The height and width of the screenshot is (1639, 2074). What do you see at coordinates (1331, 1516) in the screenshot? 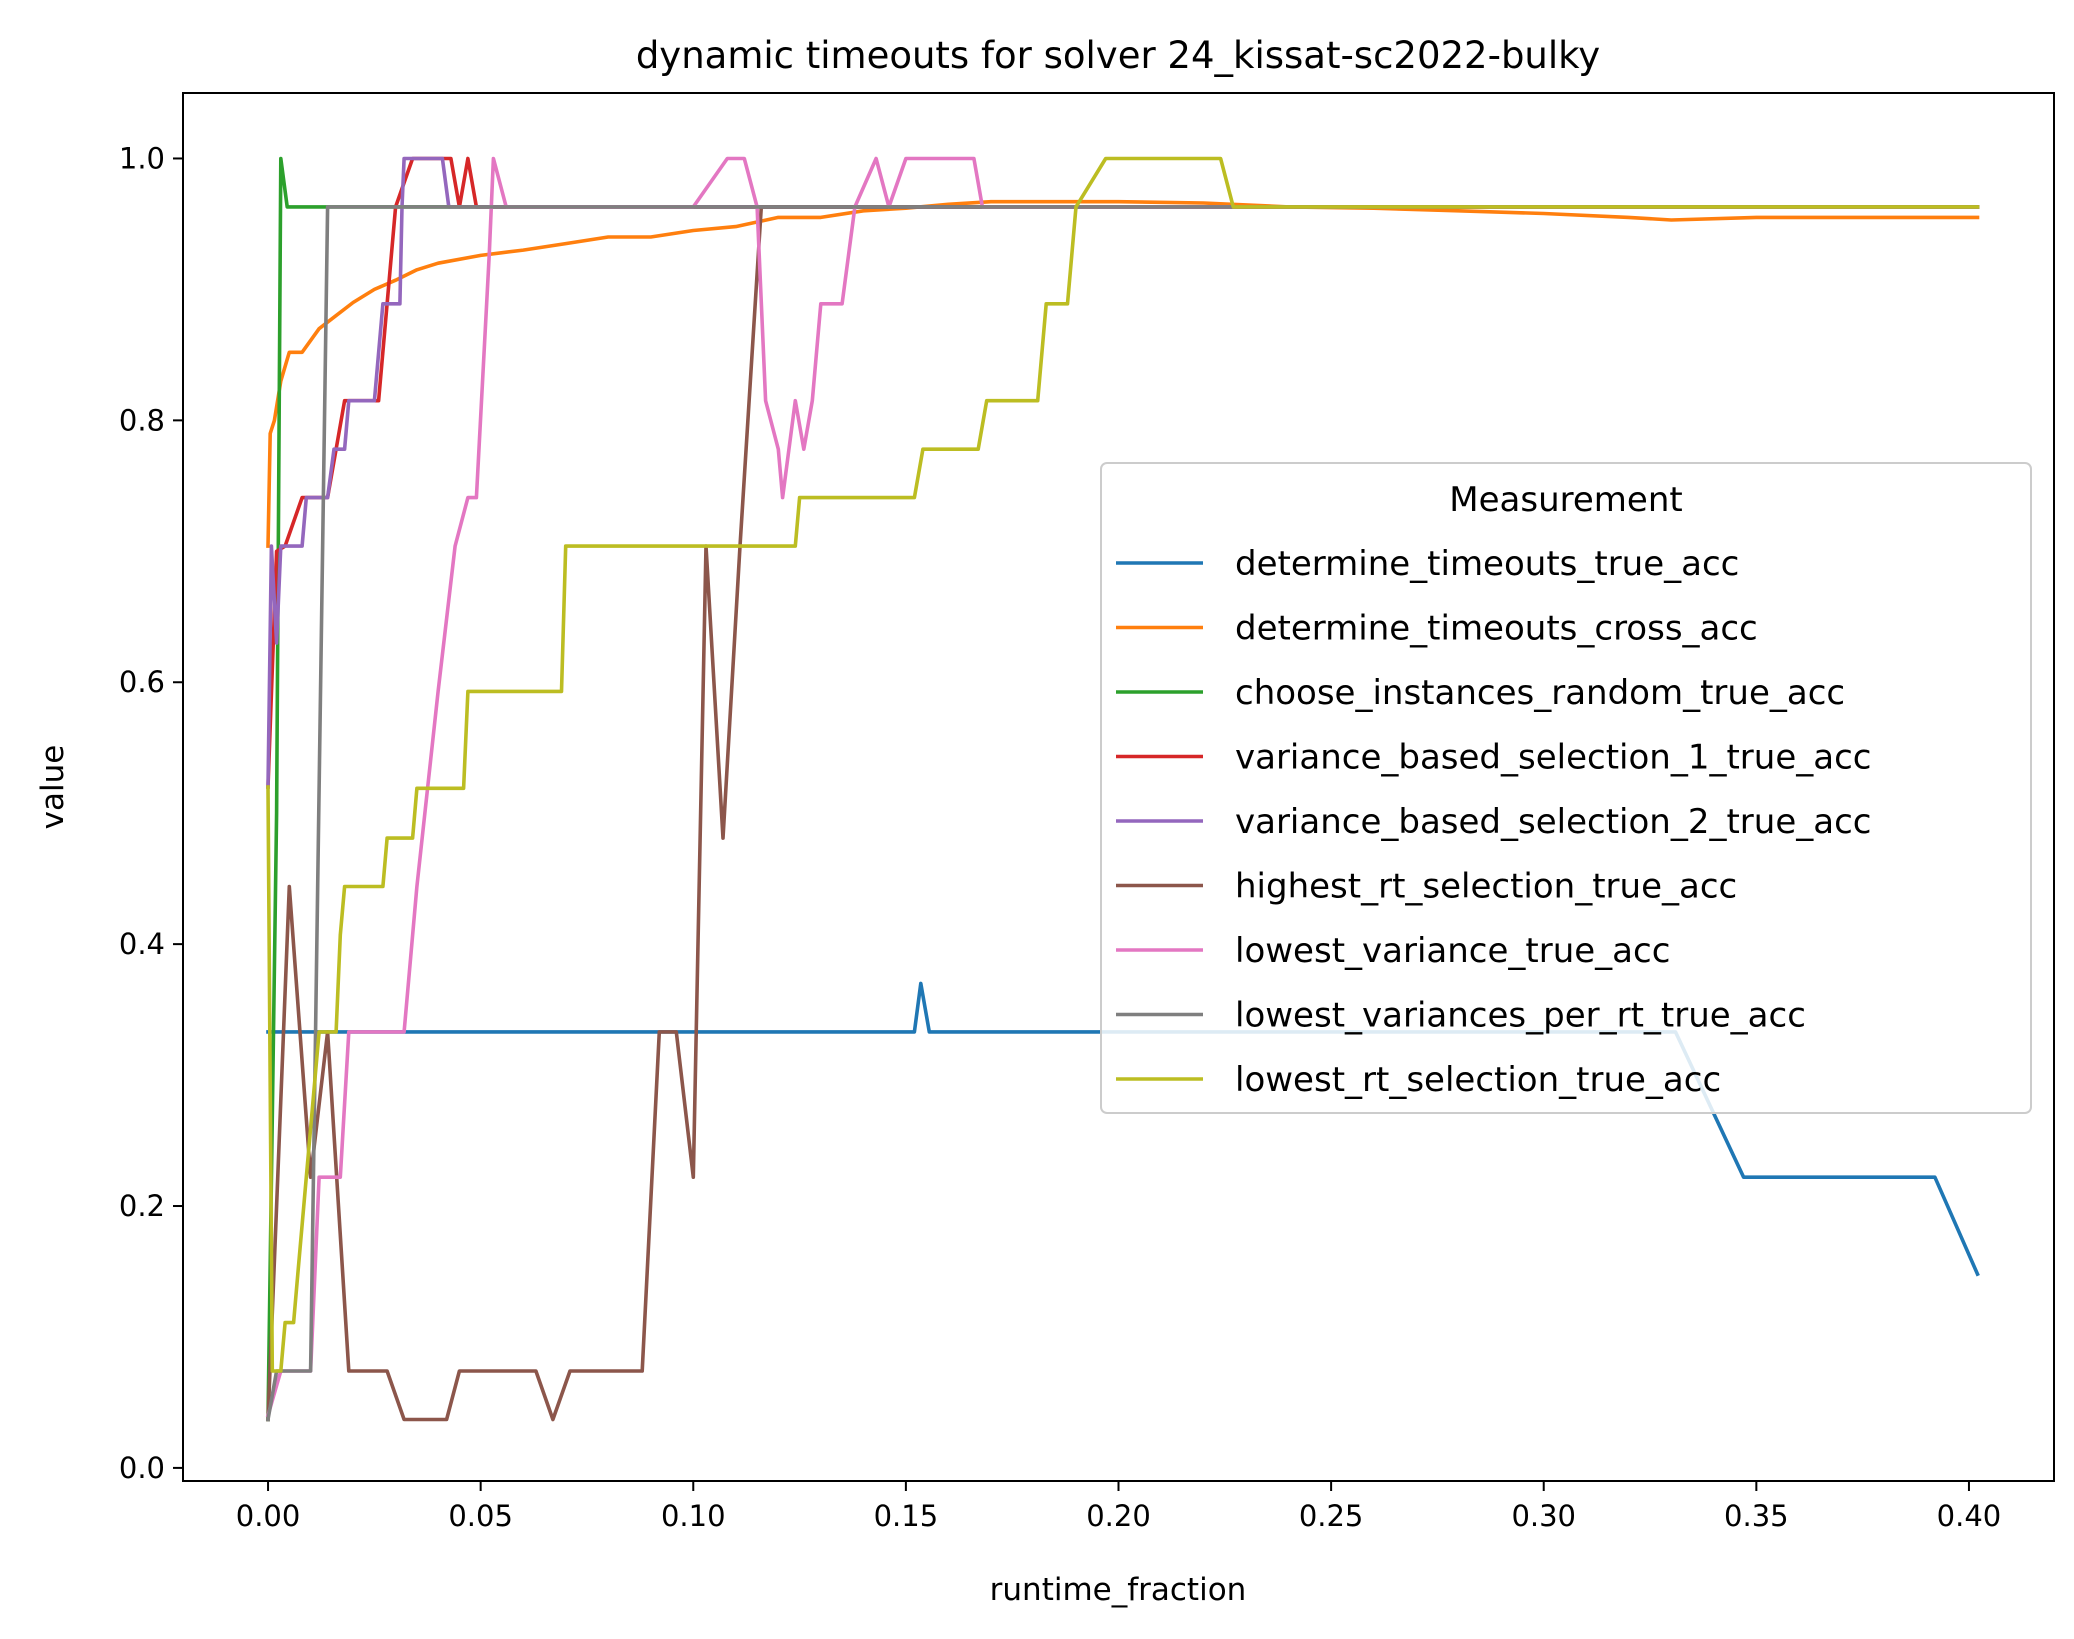
I see `x-tick-label: 0.25` at bounding box center [1331, 1516].